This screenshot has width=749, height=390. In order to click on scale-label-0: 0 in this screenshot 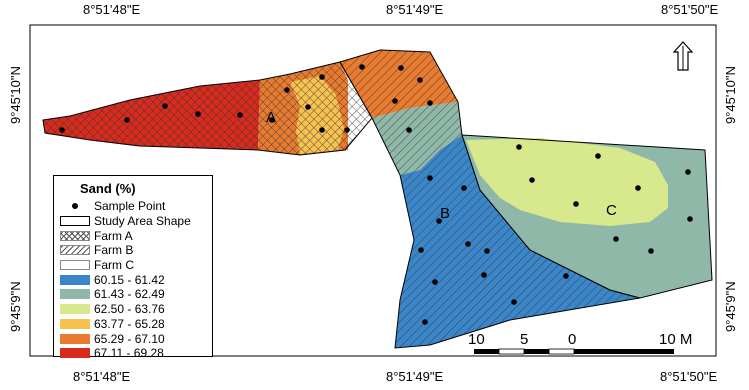, I will do `click(572, 339)`.